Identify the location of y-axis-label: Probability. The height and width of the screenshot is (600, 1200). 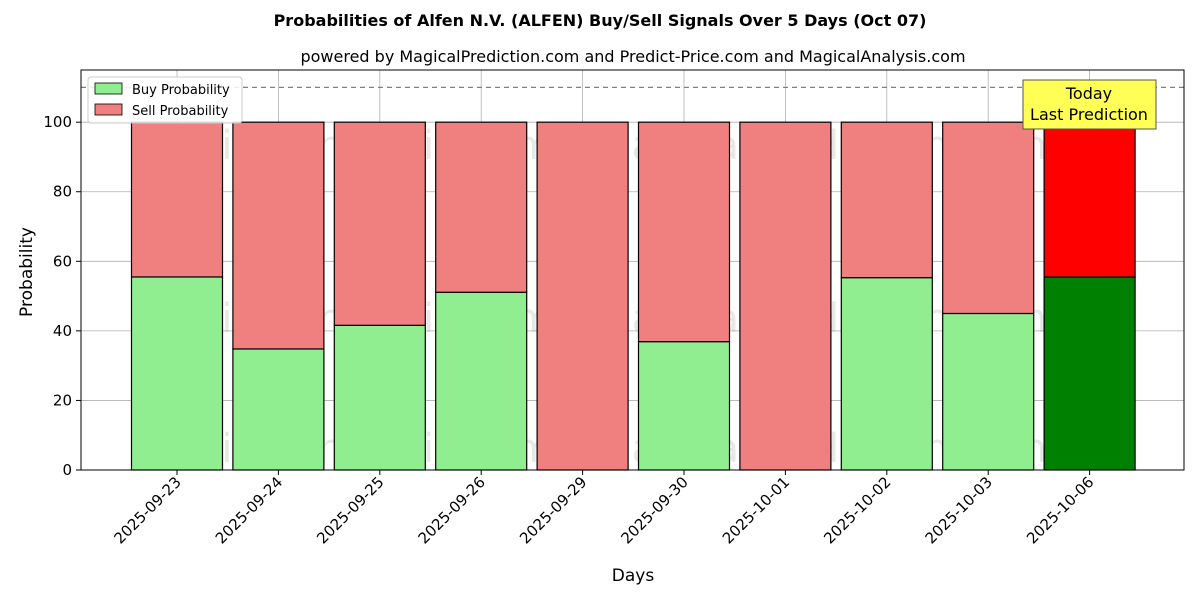
(27, 272).